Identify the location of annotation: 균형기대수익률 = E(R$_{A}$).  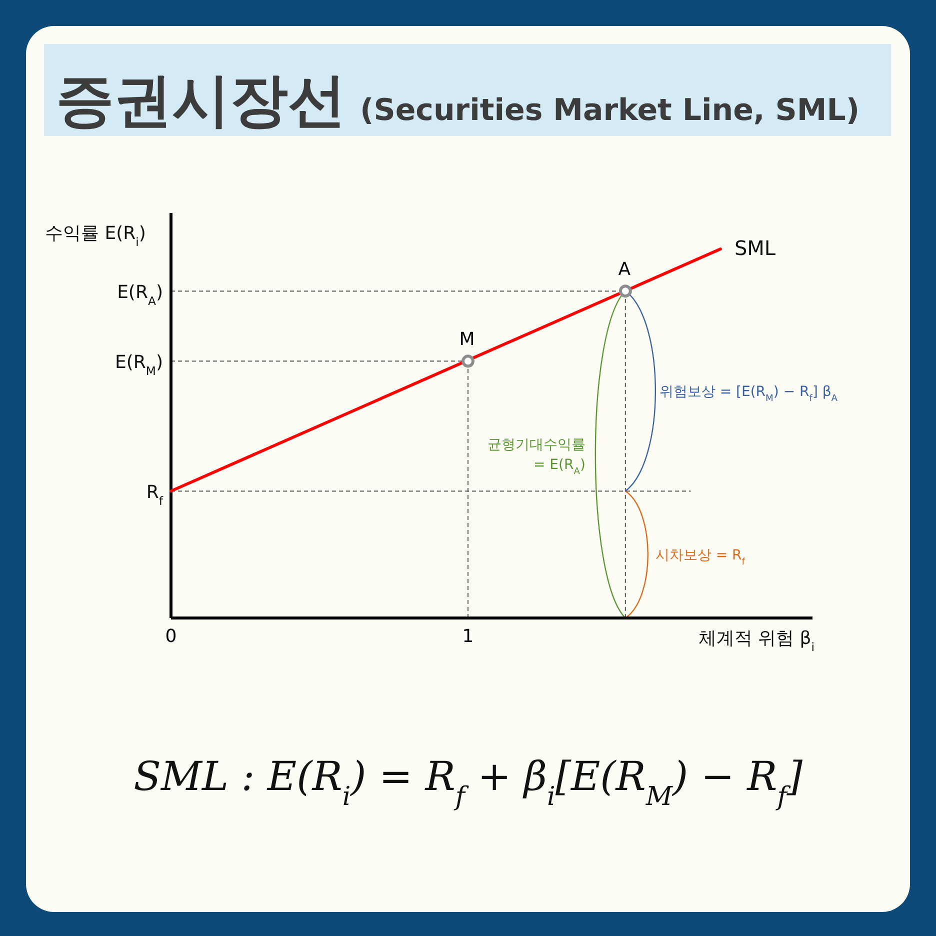
(536, 457).